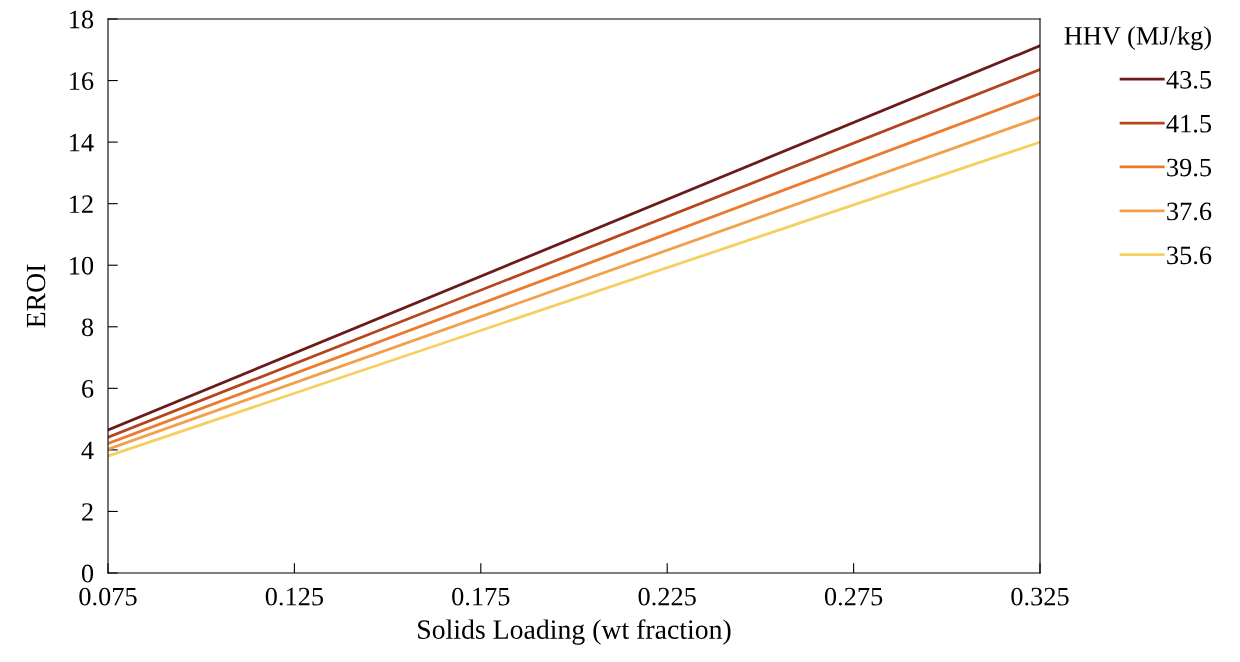 Image resolution: width=1240 pixels, height=662 pixels. What do you see at coordinates (88, 389) in the screenshot?
I see `y-tick-label: 6` at bounding box center [88, 389].